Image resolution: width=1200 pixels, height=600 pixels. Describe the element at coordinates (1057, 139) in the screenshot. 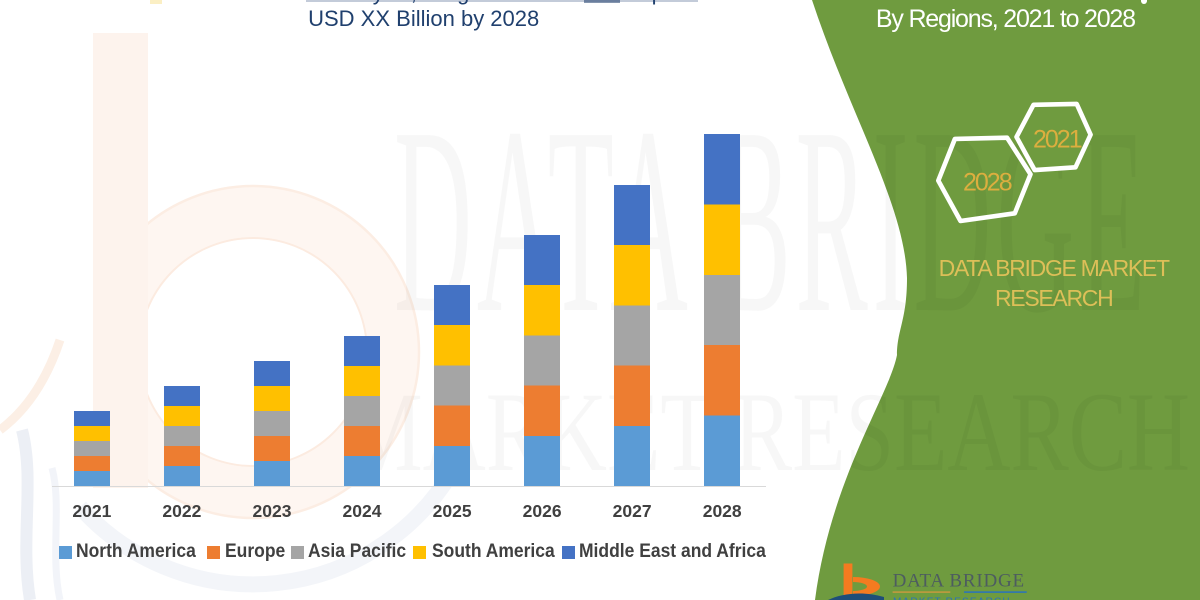

I see `svg-text: 2021` at that location.